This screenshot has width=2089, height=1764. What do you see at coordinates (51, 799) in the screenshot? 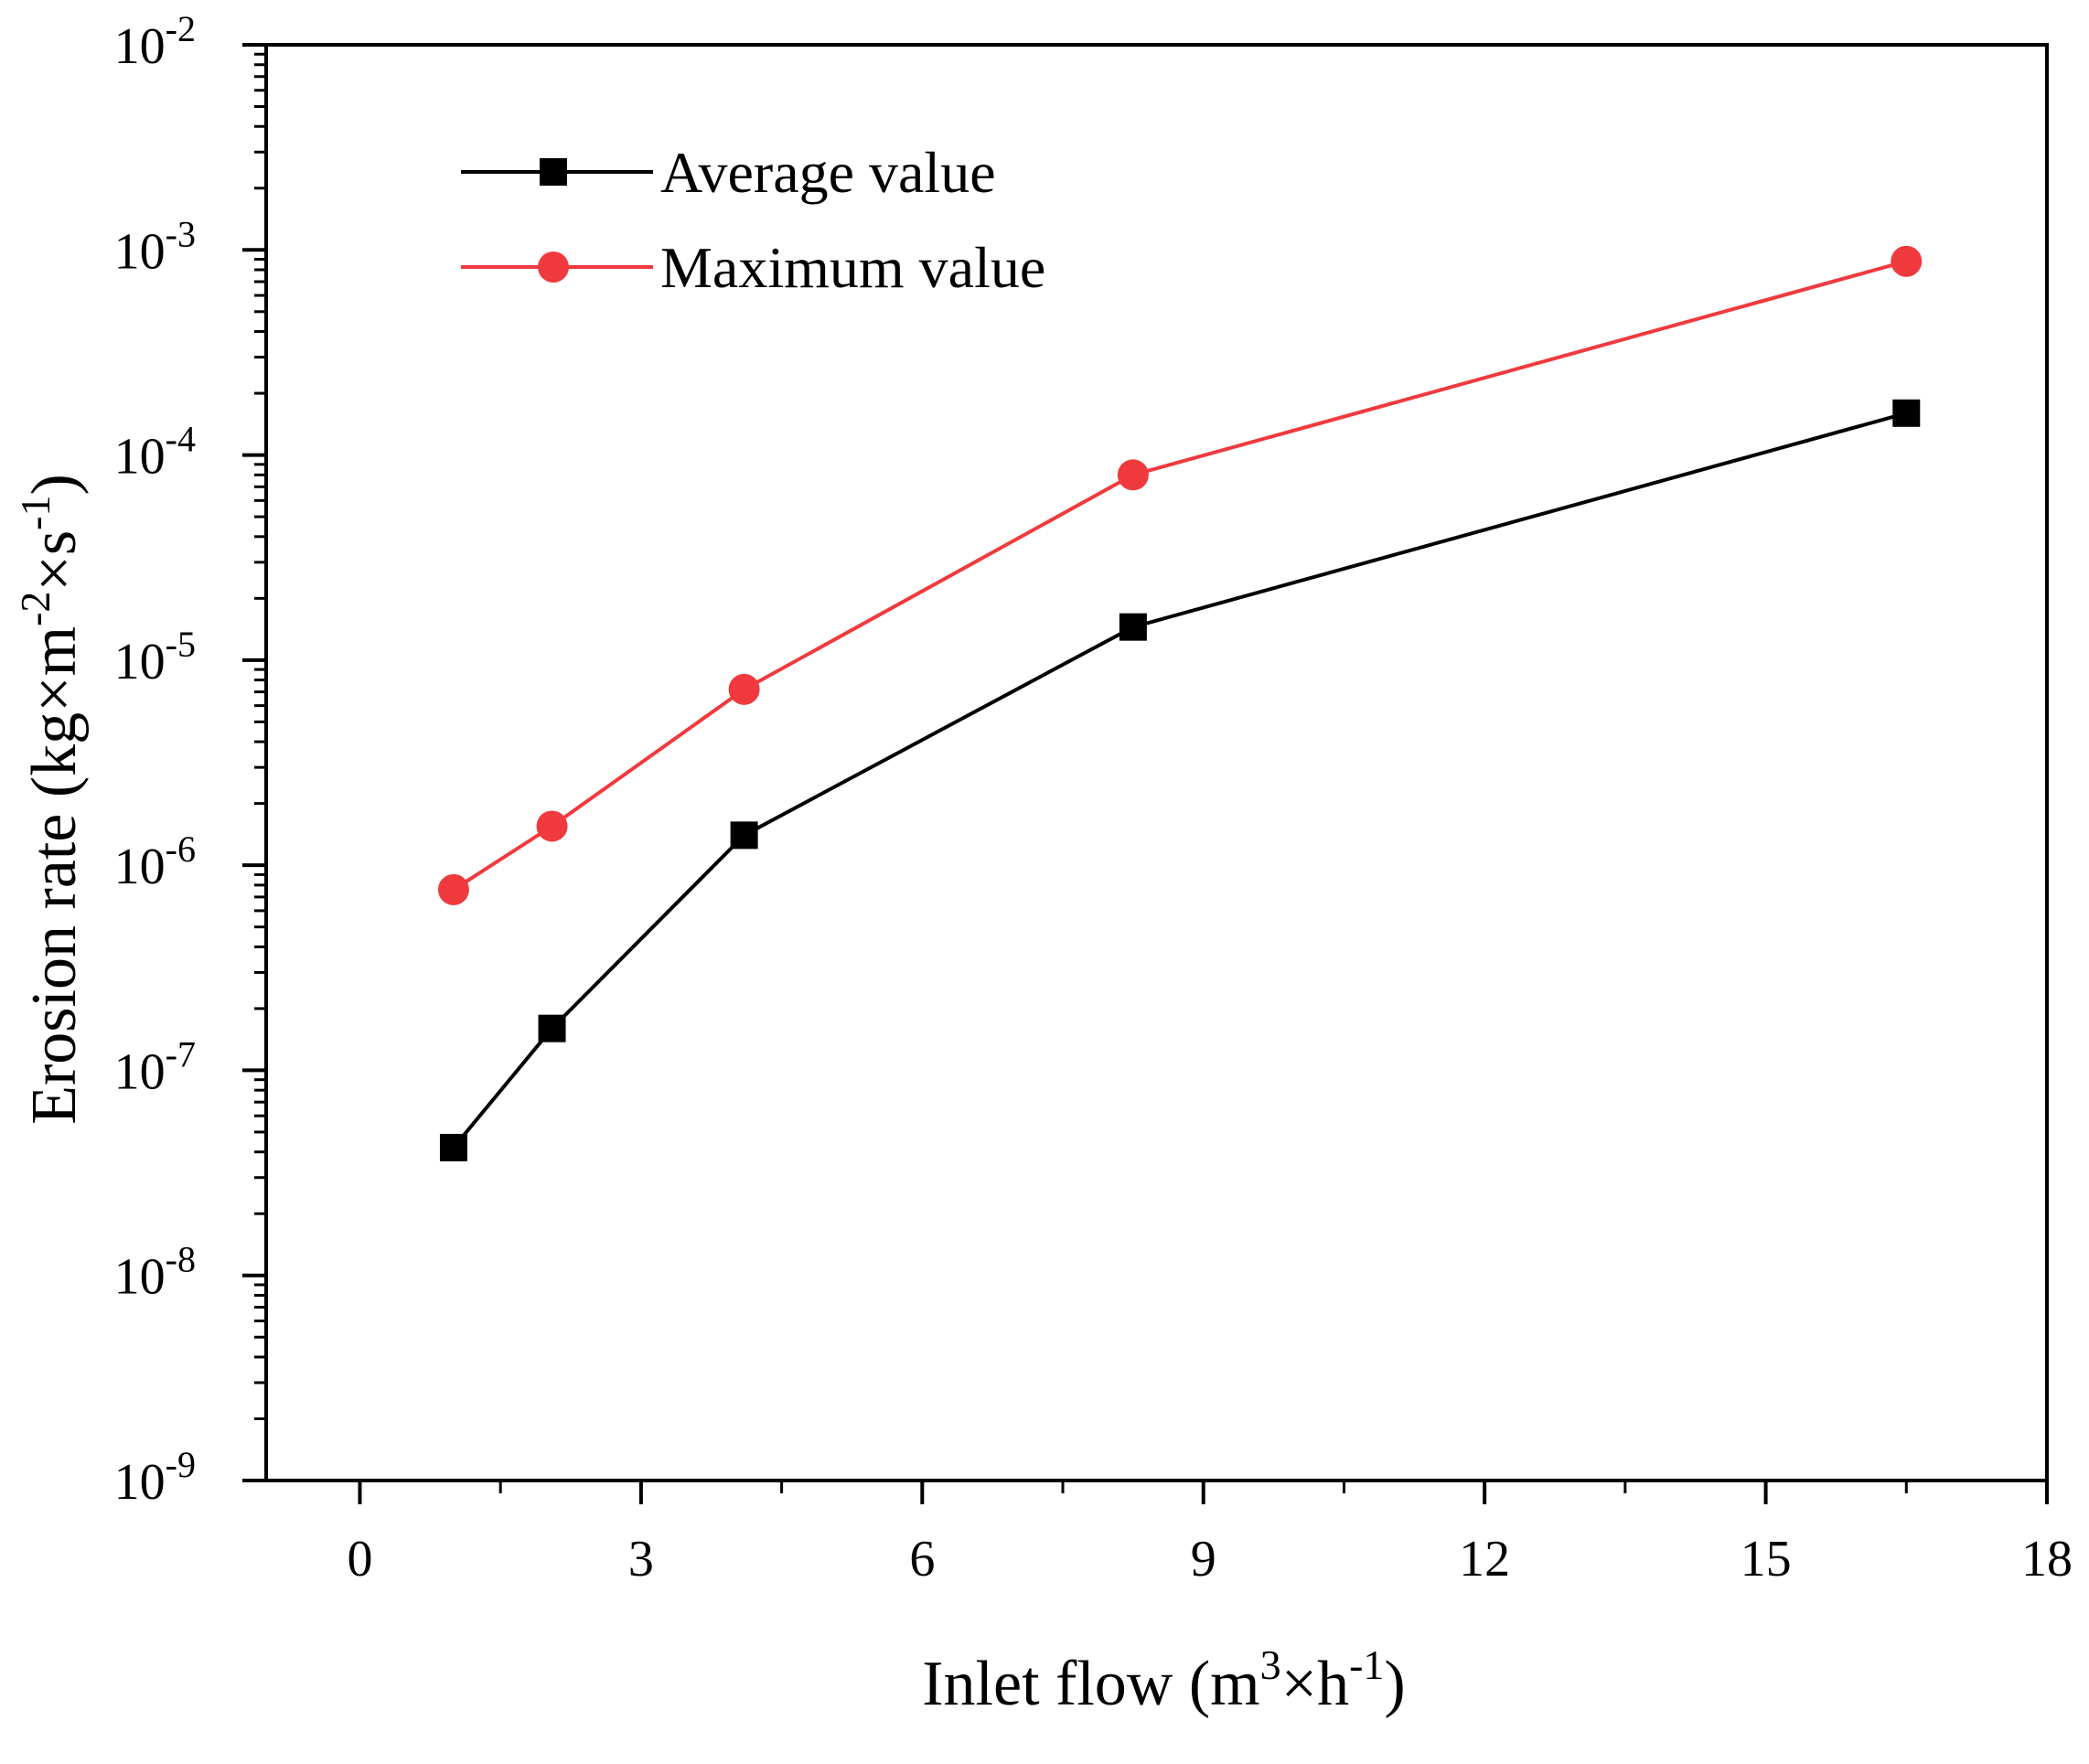
I see `y-axis-label: Erosion rate (kg×m-2×s-1)` at bounding box center [51, 799].